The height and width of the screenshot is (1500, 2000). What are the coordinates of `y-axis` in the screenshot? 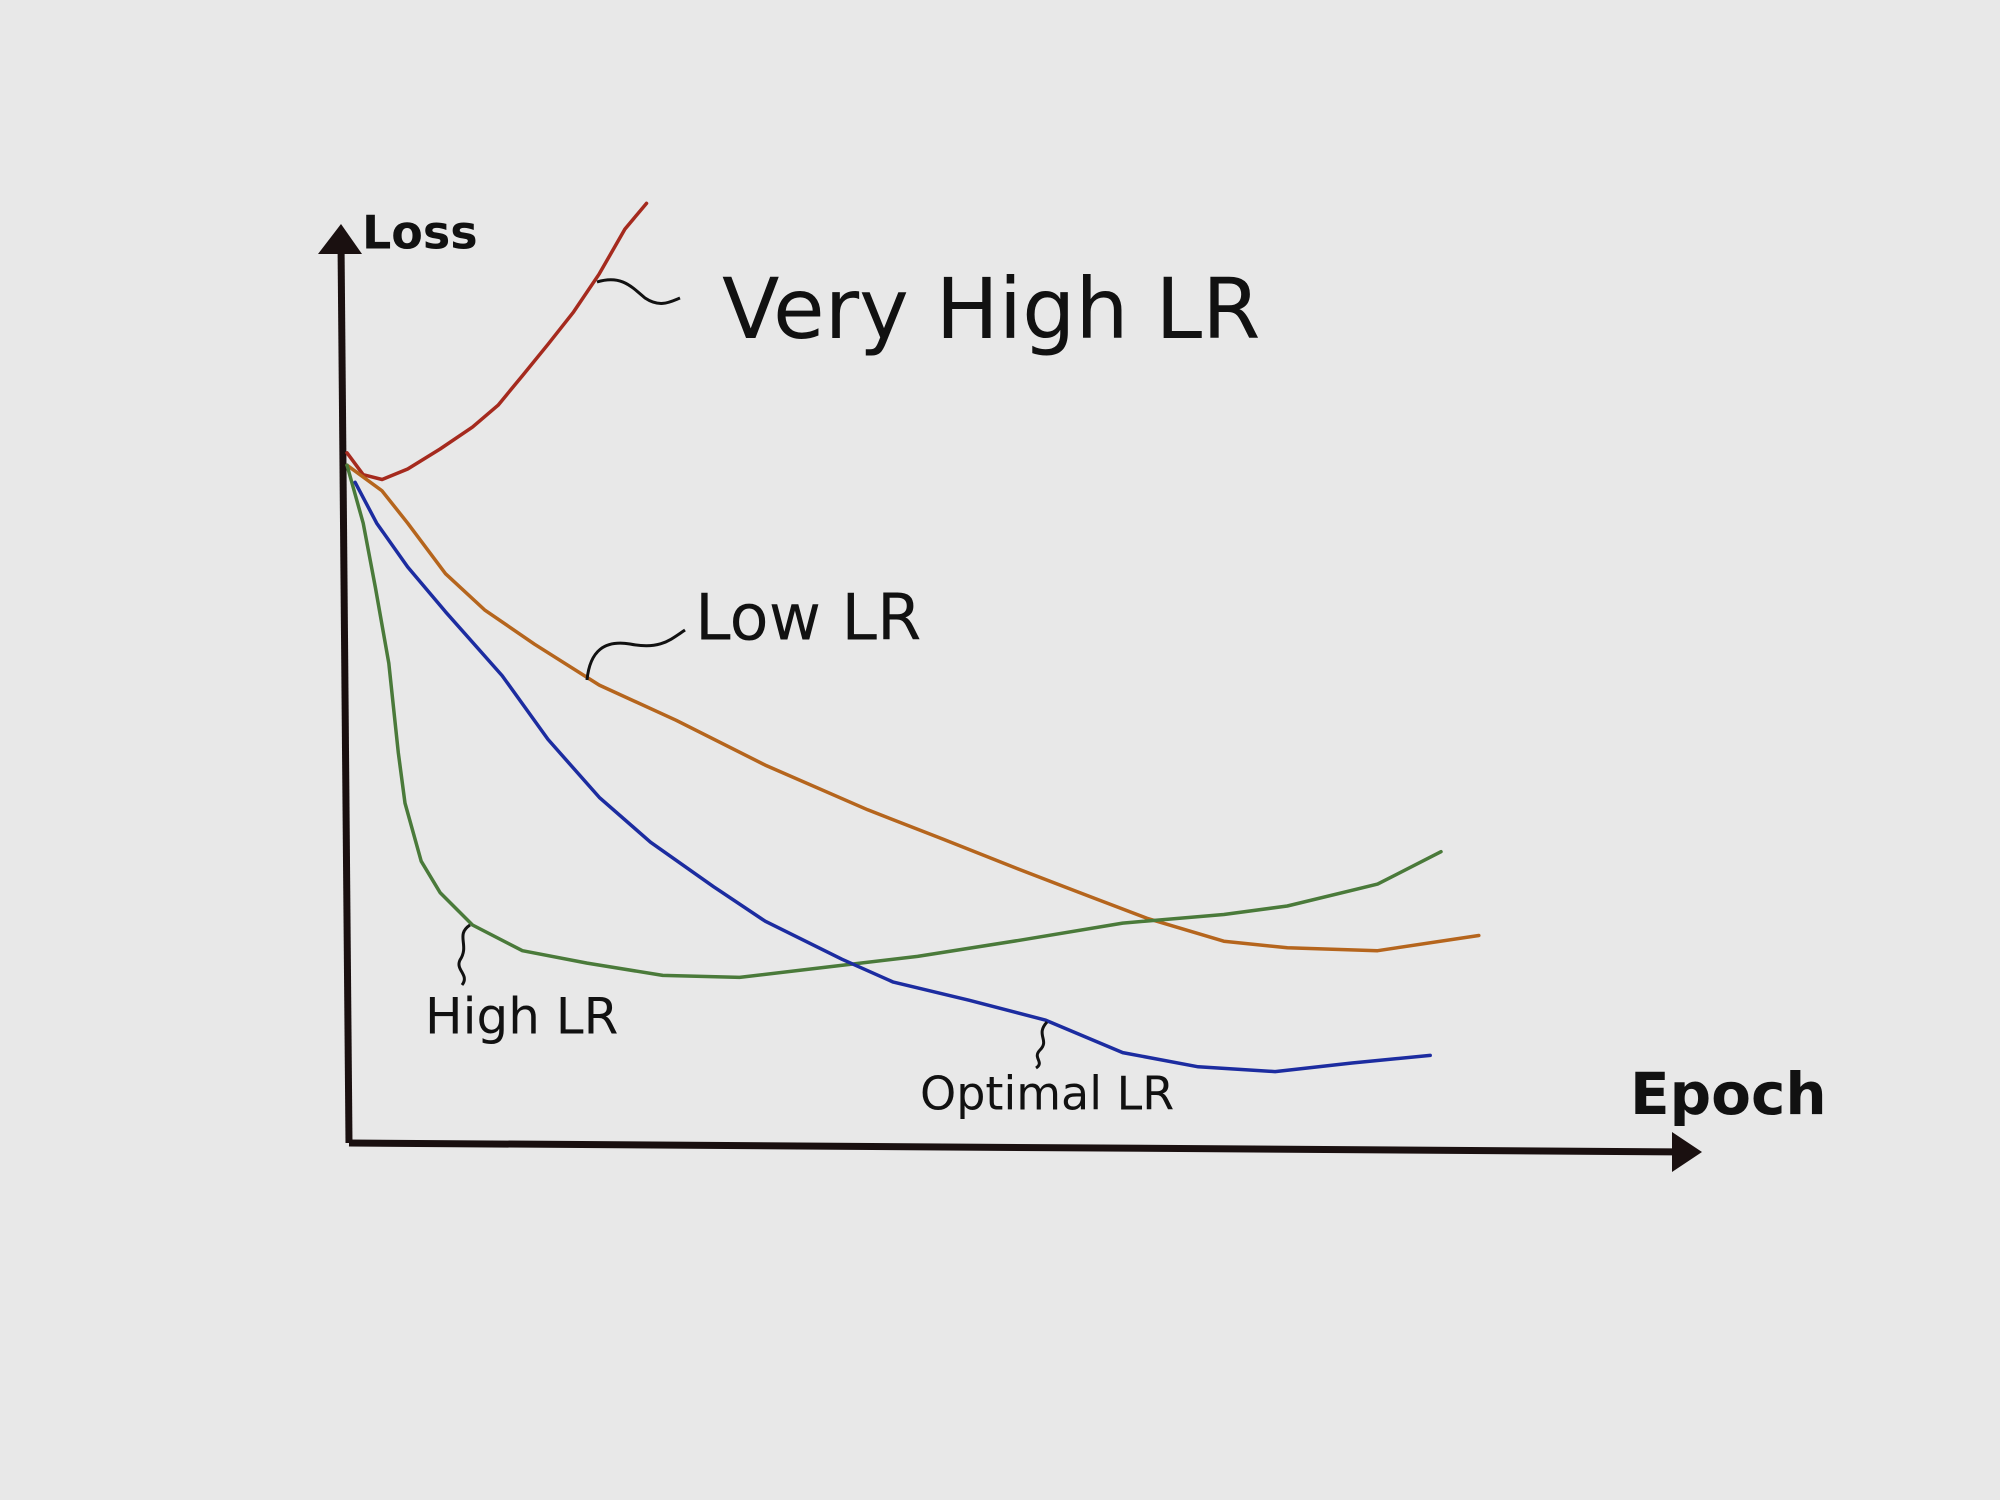 It's located at (345, 692).